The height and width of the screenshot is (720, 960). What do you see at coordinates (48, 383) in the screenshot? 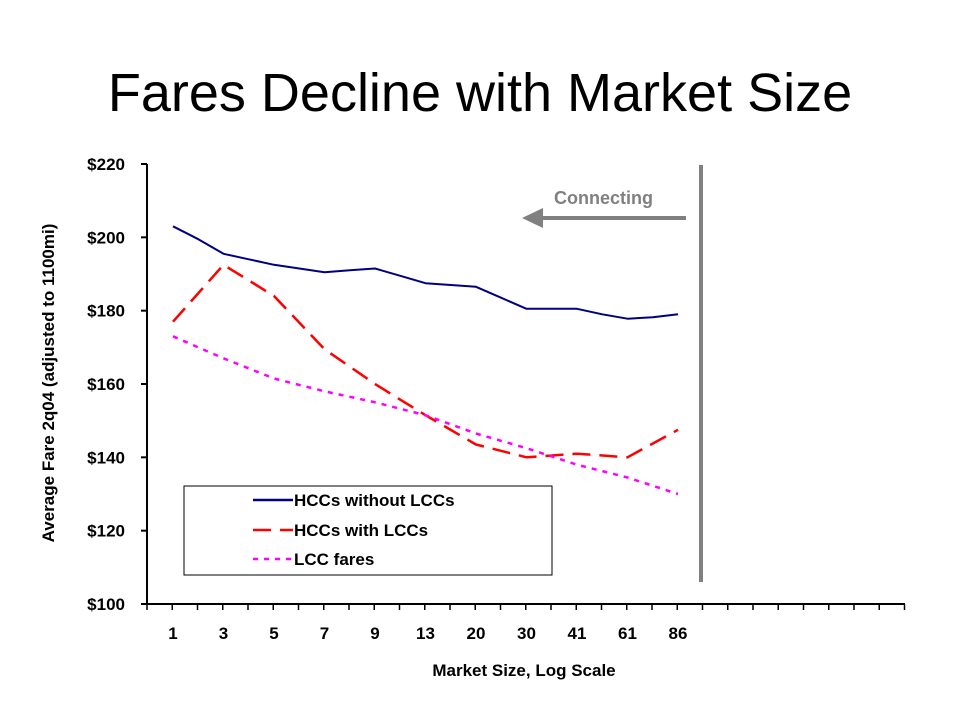
I see `y-axis-title: Average Fare 2q04 (adjusted to 1100mi)` at bounding box center [48, 383].